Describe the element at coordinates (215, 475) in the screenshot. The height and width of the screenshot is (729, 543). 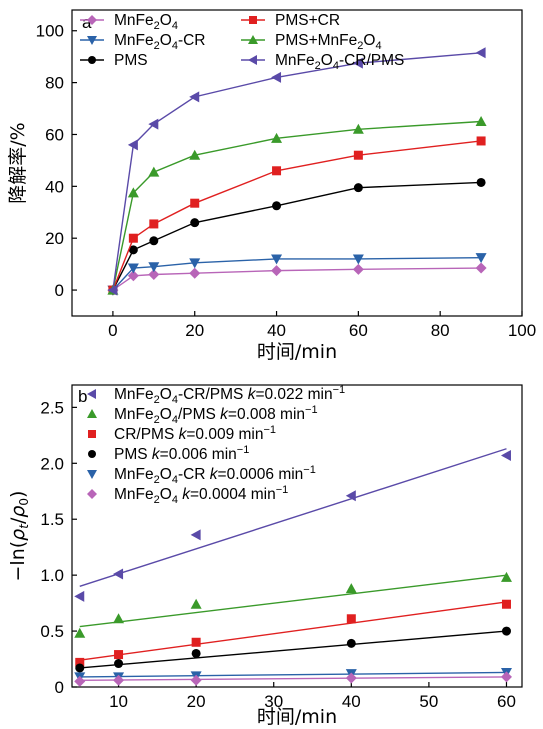
I see `legend-label: MnFe2O4-CR k=0.0006 min−1` at that location.